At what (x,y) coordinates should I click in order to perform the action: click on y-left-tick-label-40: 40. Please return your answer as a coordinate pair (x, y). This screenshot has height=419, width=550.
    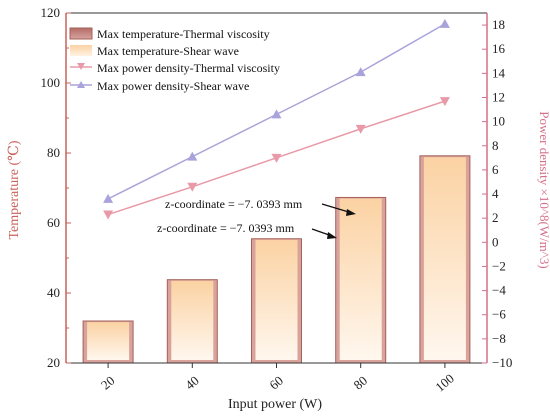
    Looking at the image, I should click on (53, 292).